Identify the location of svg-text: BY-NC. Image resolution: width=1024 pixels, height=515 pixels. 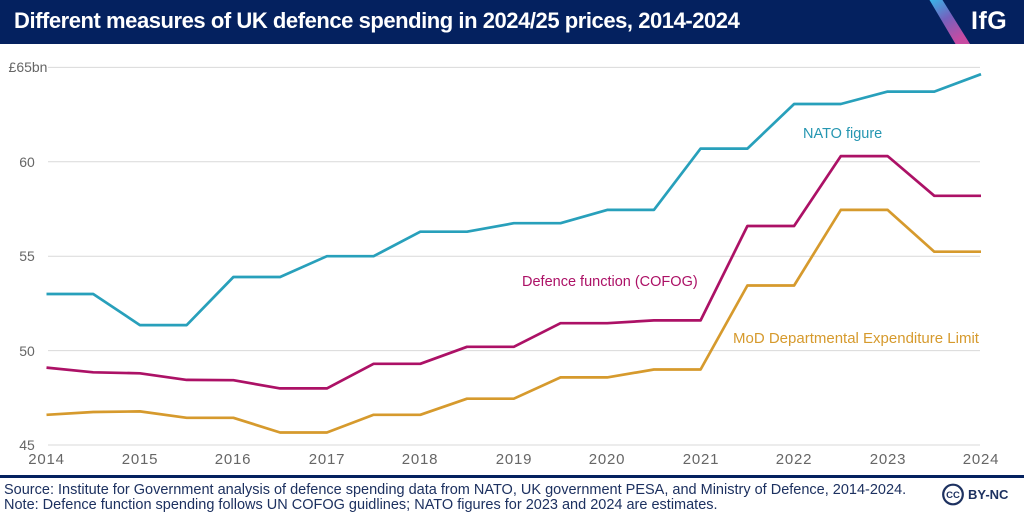
(988, 494).